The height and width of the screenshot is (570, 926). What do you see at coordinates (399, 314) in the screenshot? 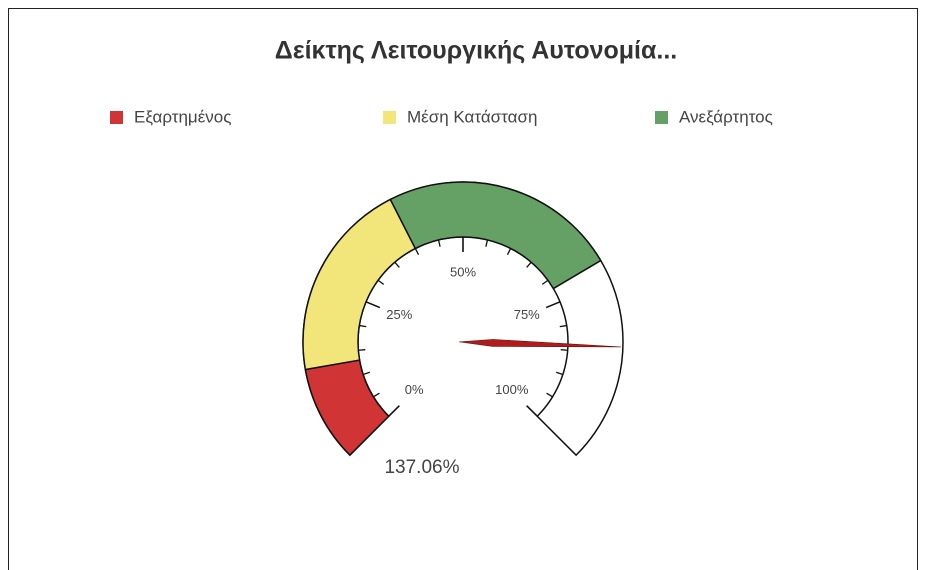
I see `tick-label: 25%` at bounding box center [399, 314].